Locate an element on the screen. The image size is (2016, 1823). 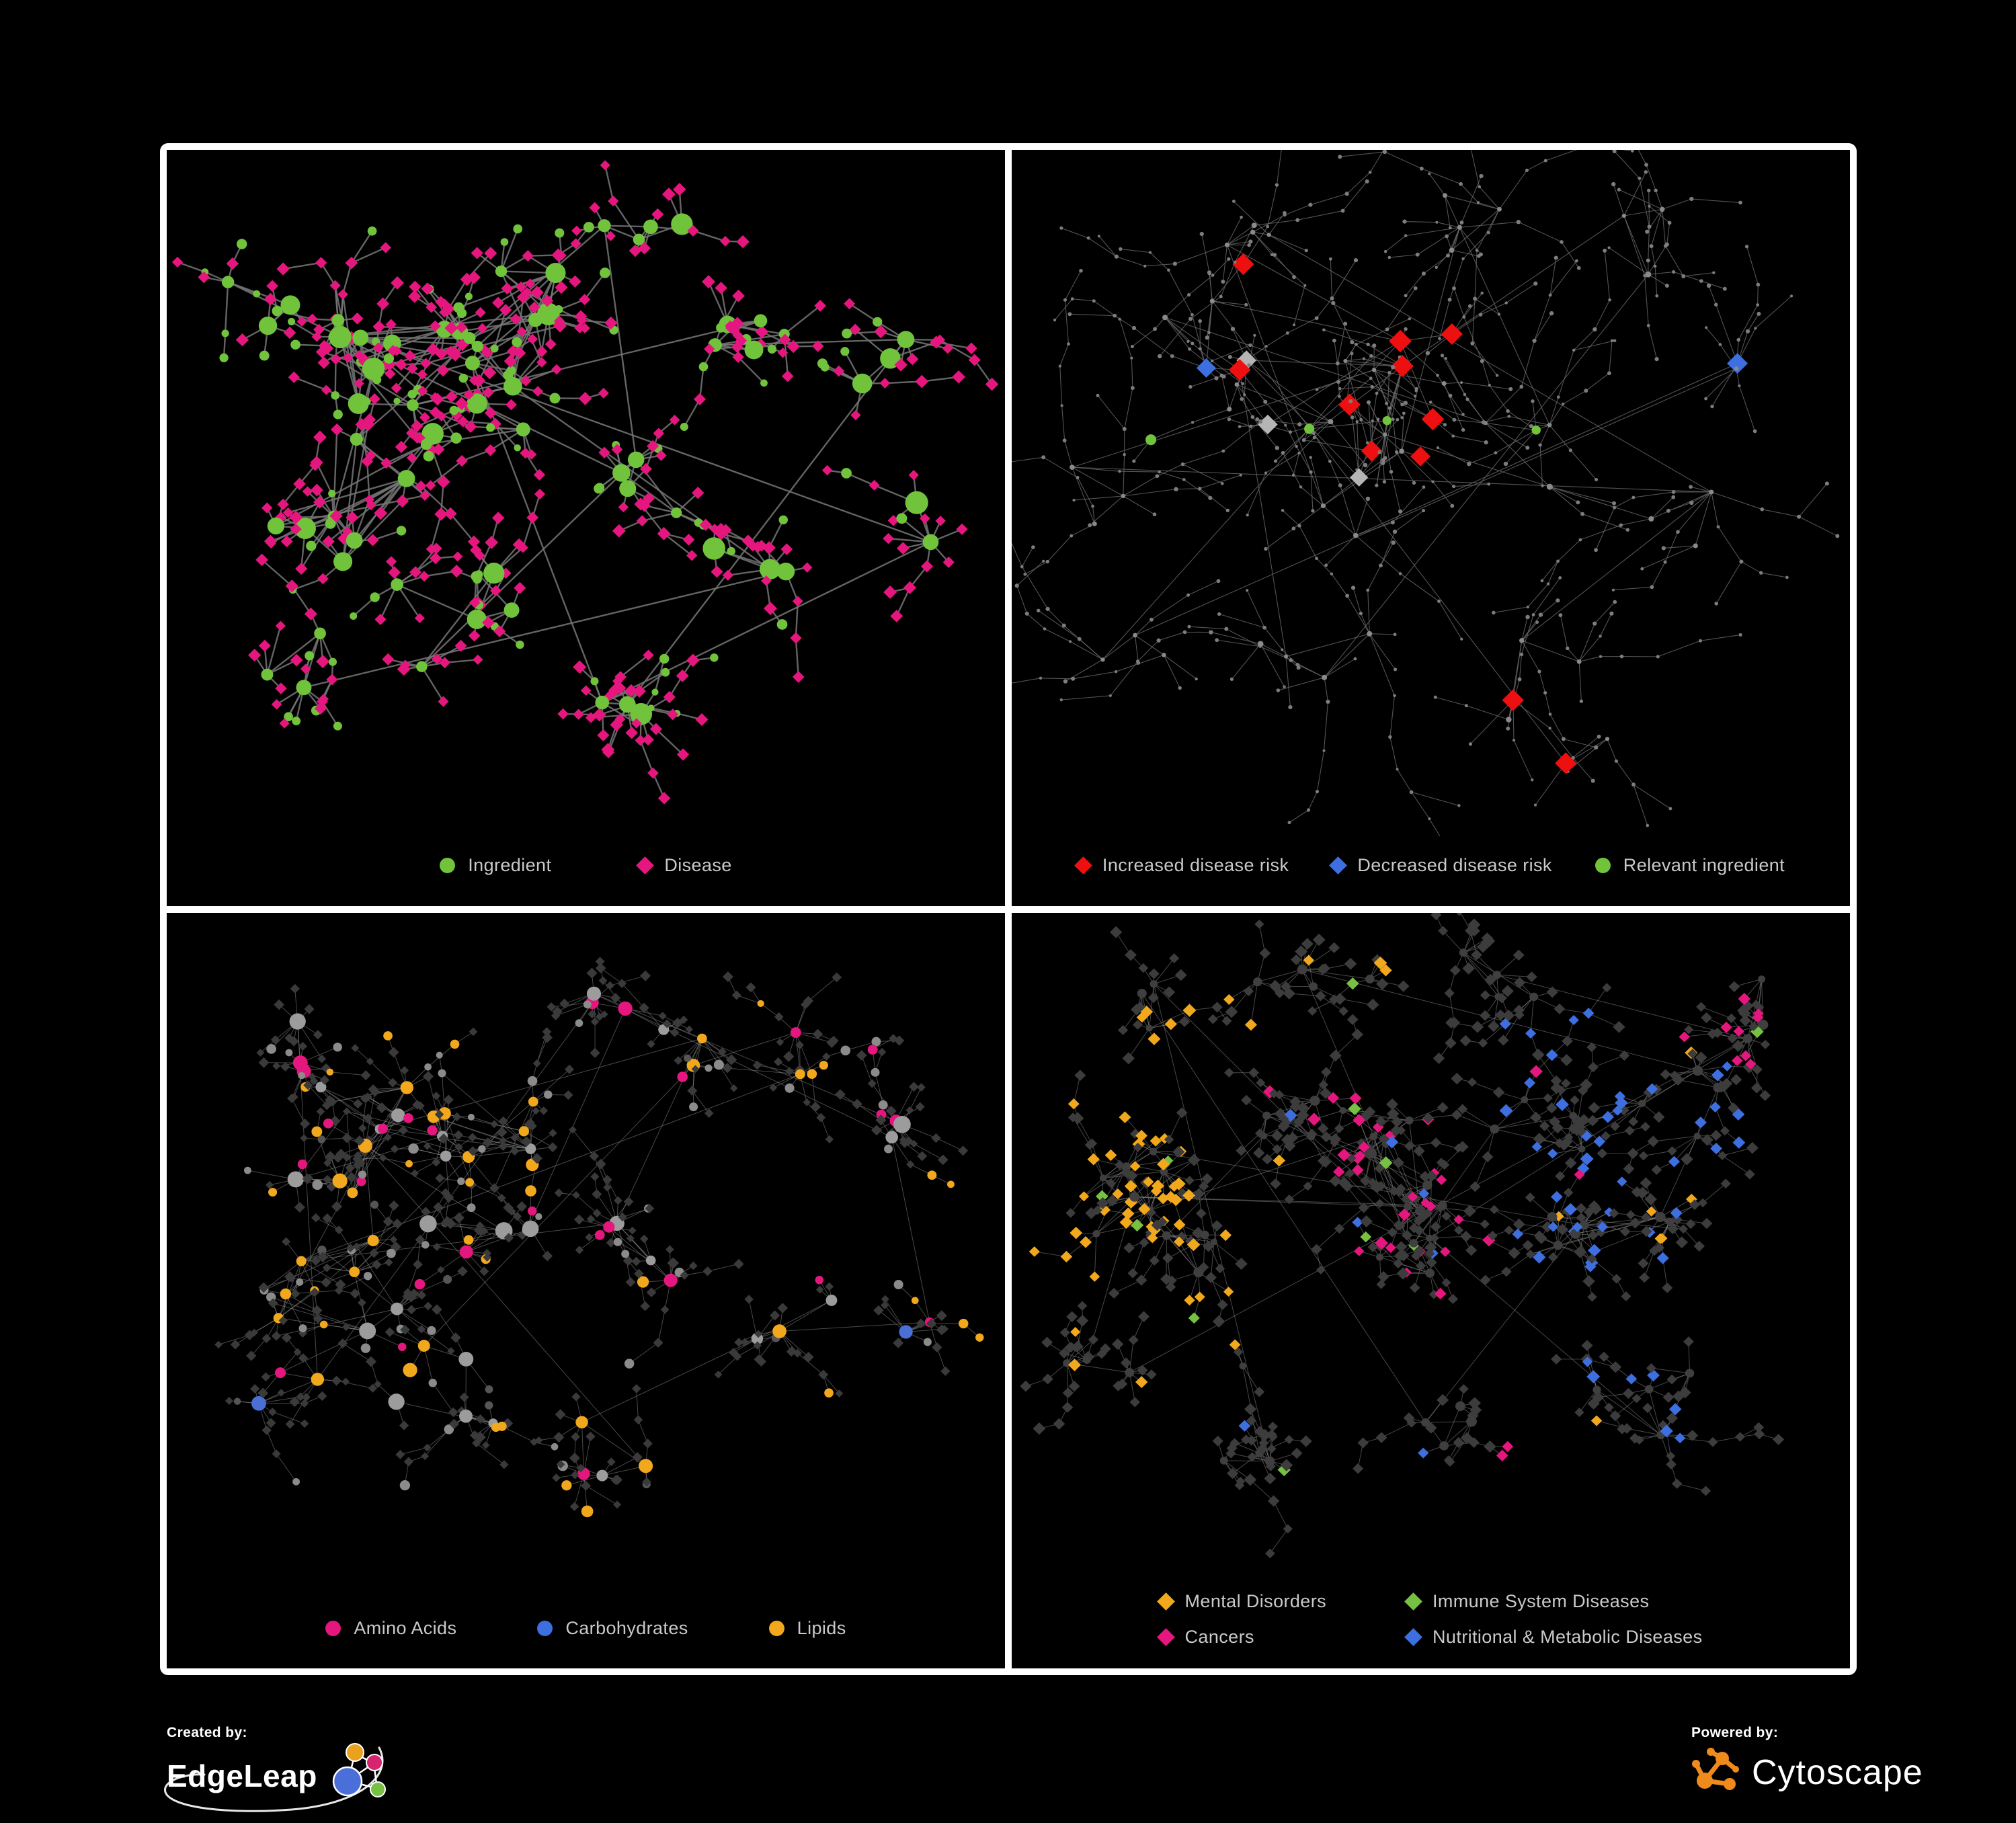
legend-item-relevant-ingredient: Relevant ingredient is located at coordinates (1690, 865).